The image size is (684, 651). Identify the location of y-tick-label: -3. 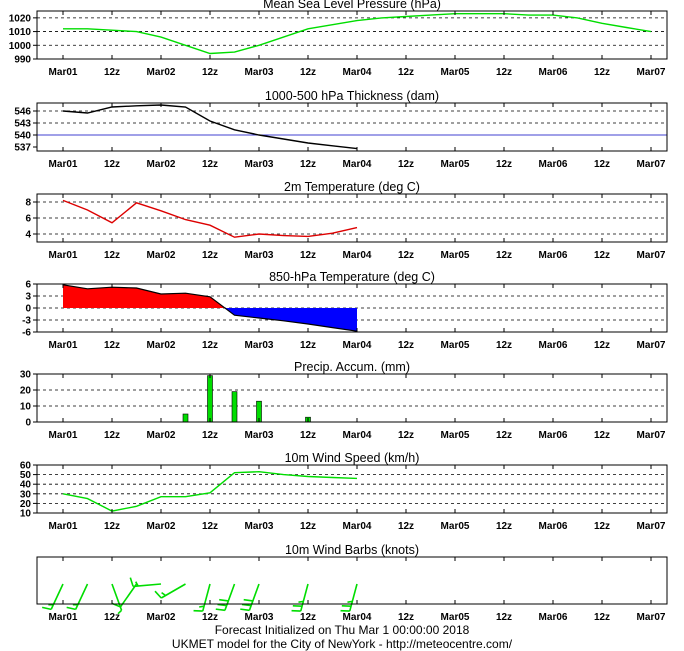
(26, 321).